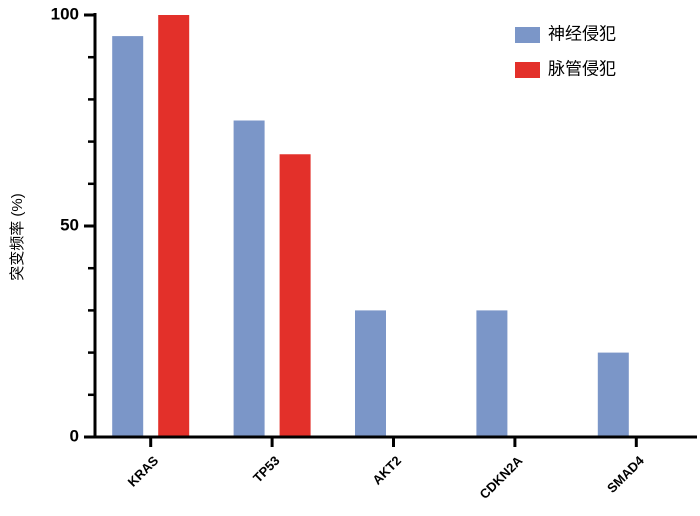 This screenshot has height=516, width=700. I want to click on x-tick-label: TP53, so click(266, 469).